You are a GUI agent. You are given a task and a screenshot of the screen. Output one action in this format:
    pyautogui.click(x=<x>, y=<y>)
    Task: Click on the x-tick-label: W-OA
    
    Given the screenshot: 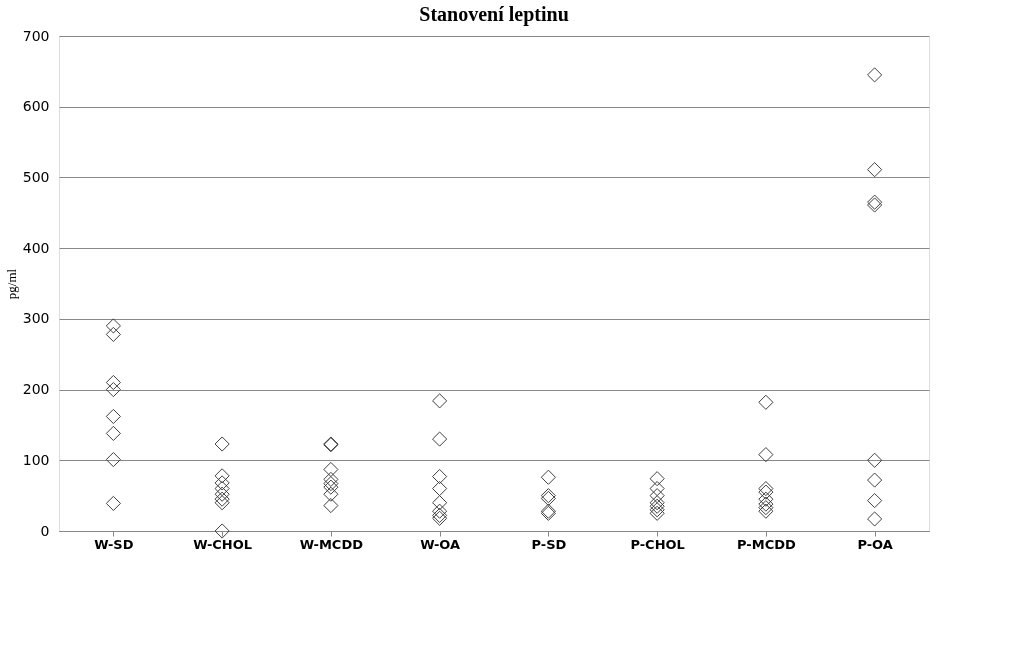 What is the action you would take?
    pyautogui.click(x=440, y=544)
    